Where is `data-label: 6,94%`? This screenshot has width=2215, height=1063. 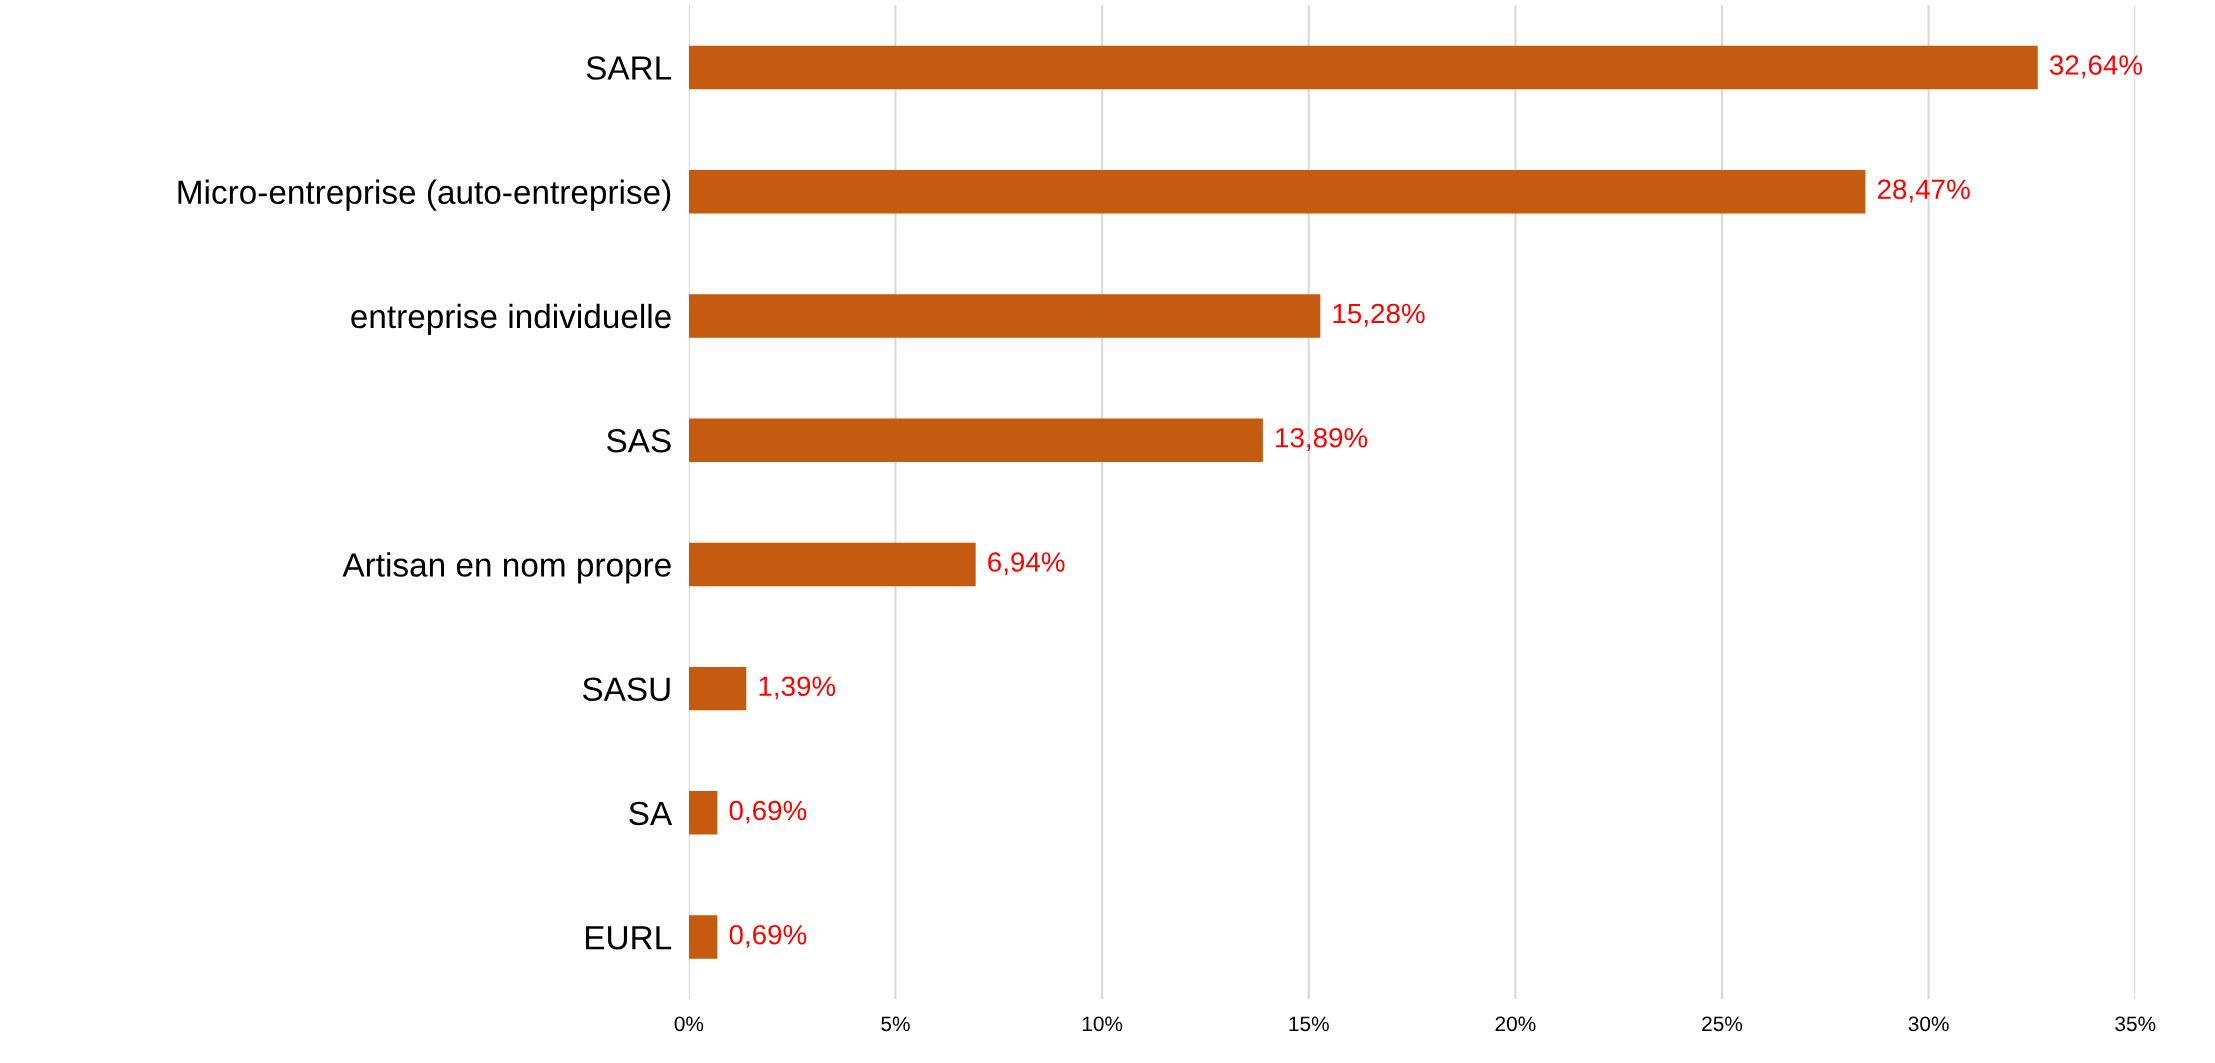
data-label: 6,94% is located at coordinates (1026, 564).